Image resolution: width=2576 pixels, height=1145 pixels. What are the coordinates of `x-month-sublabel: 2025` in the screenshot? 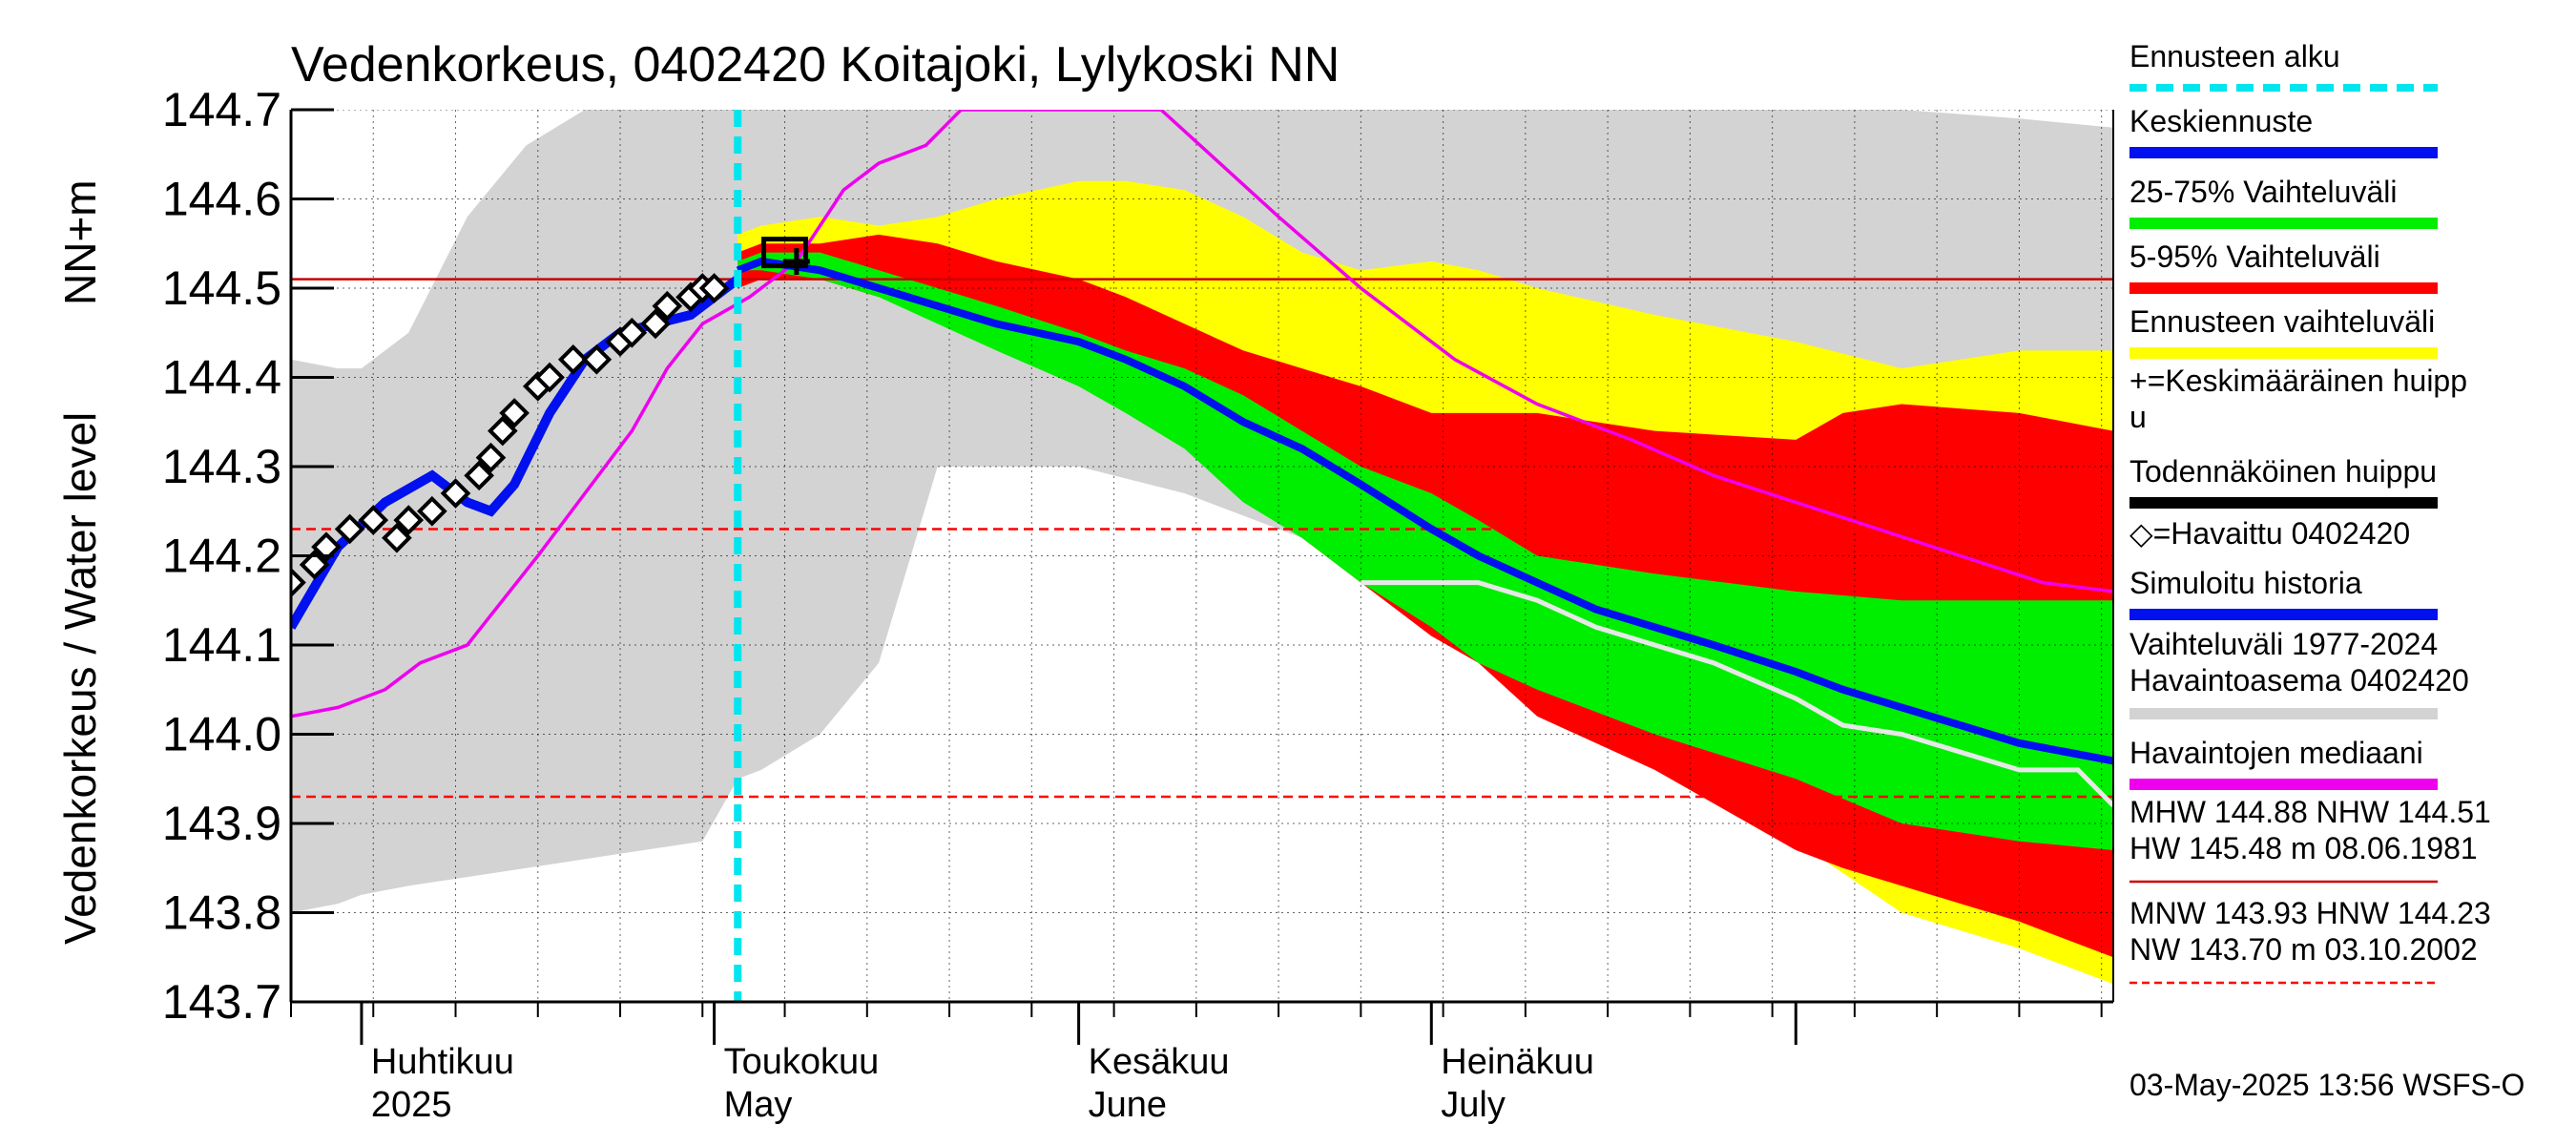 It's located at (411, 1105).